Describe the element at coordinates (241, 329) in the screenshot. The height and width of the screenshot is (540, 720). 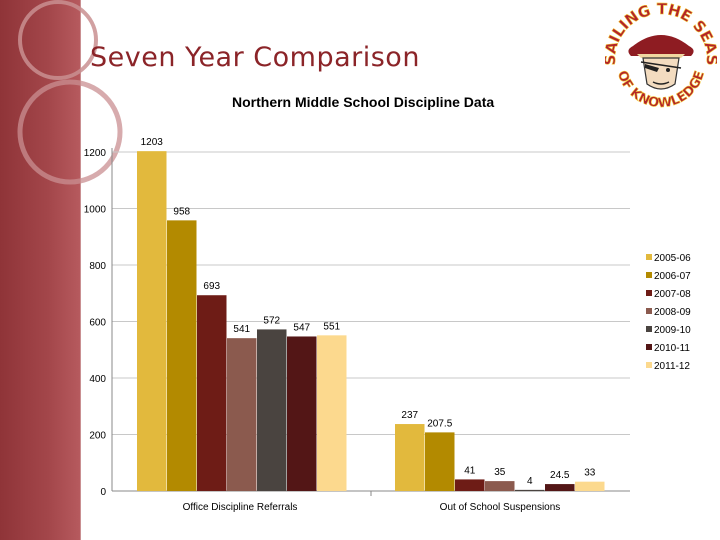
I see `data-label: 541` at that location.